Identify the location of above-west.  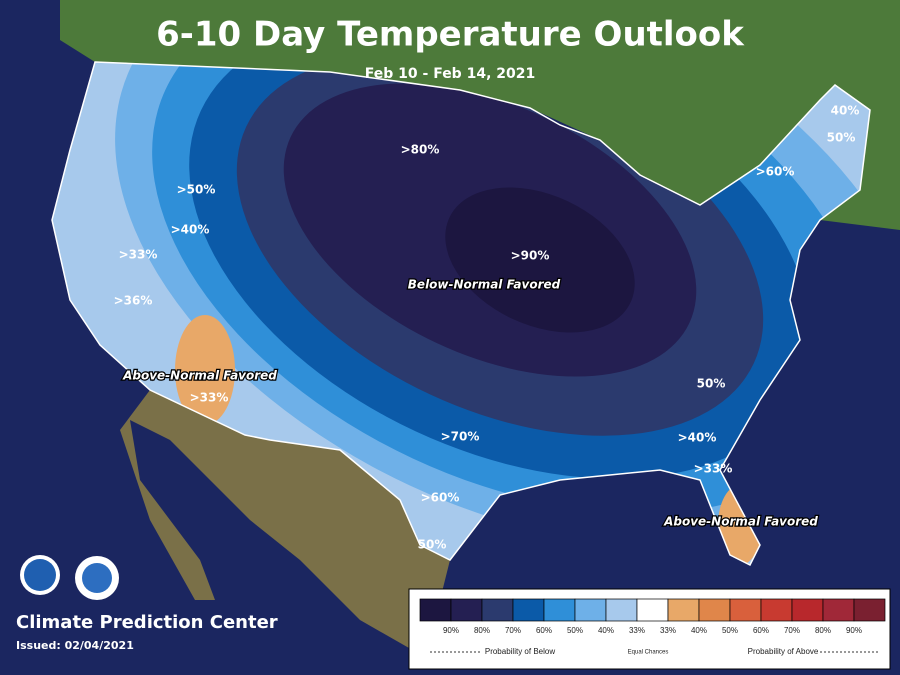
(205, 370).